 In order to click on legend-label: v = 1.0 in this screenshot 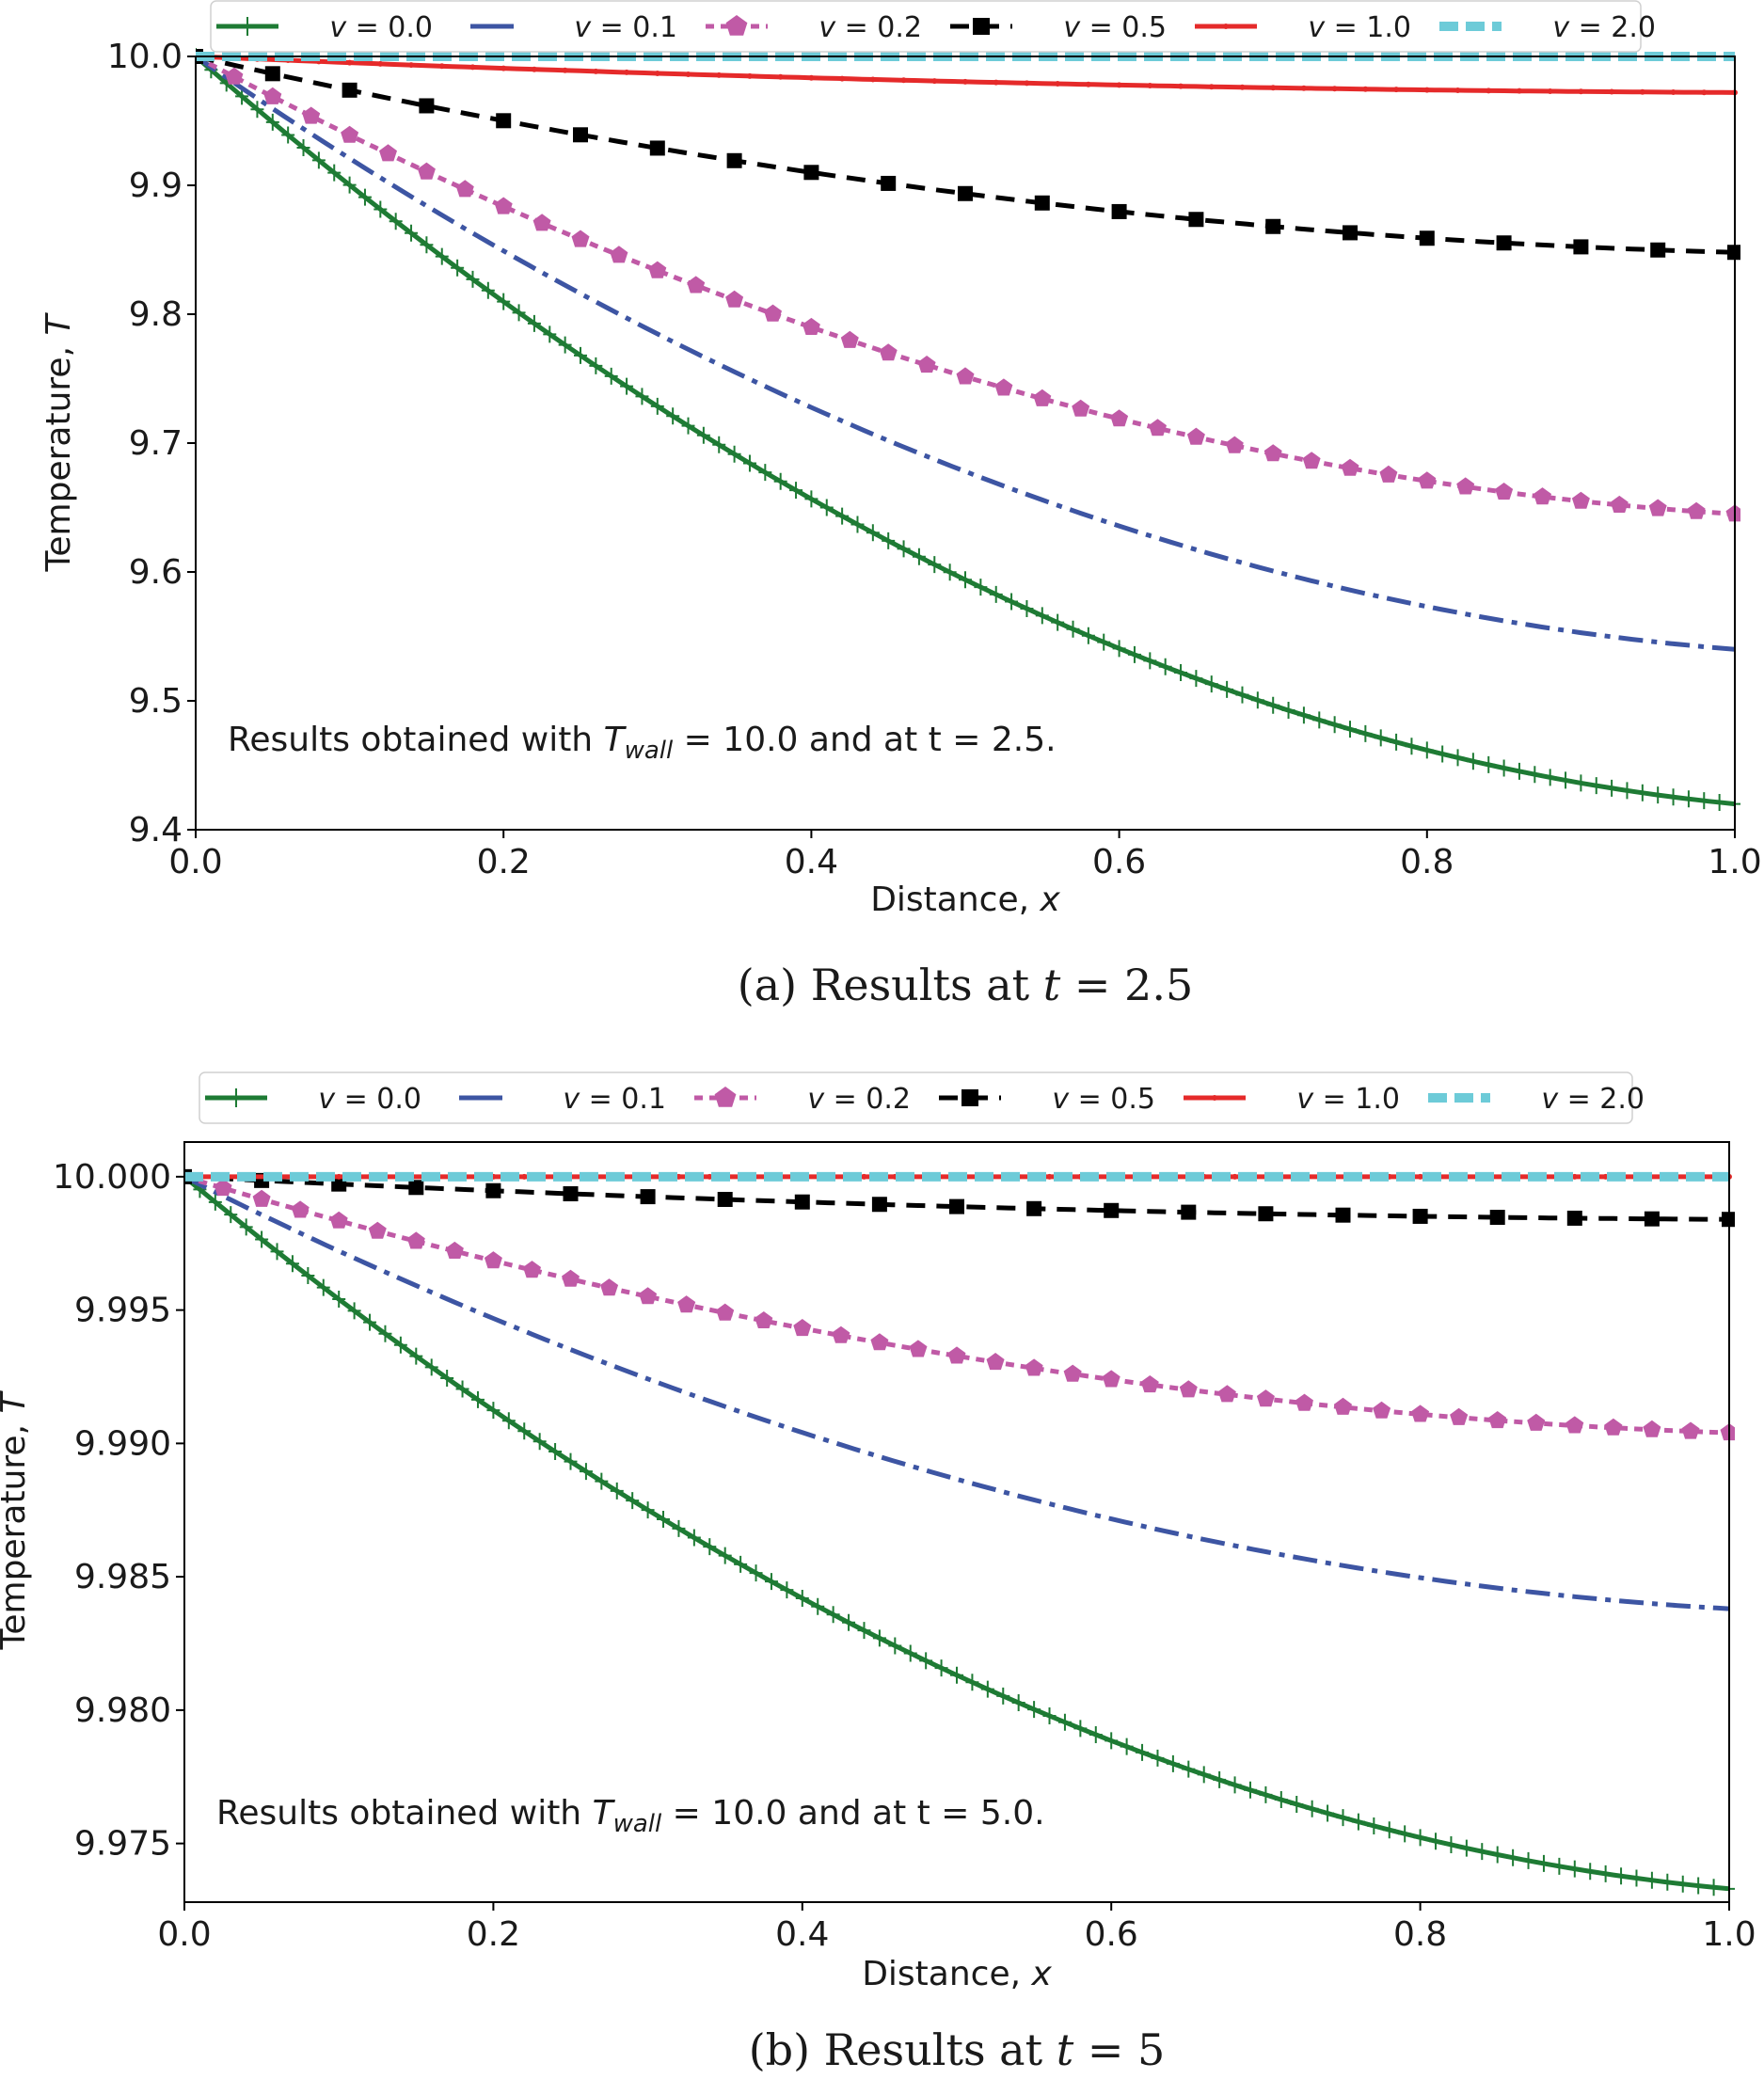, I will do `click(1348, 1099)`.